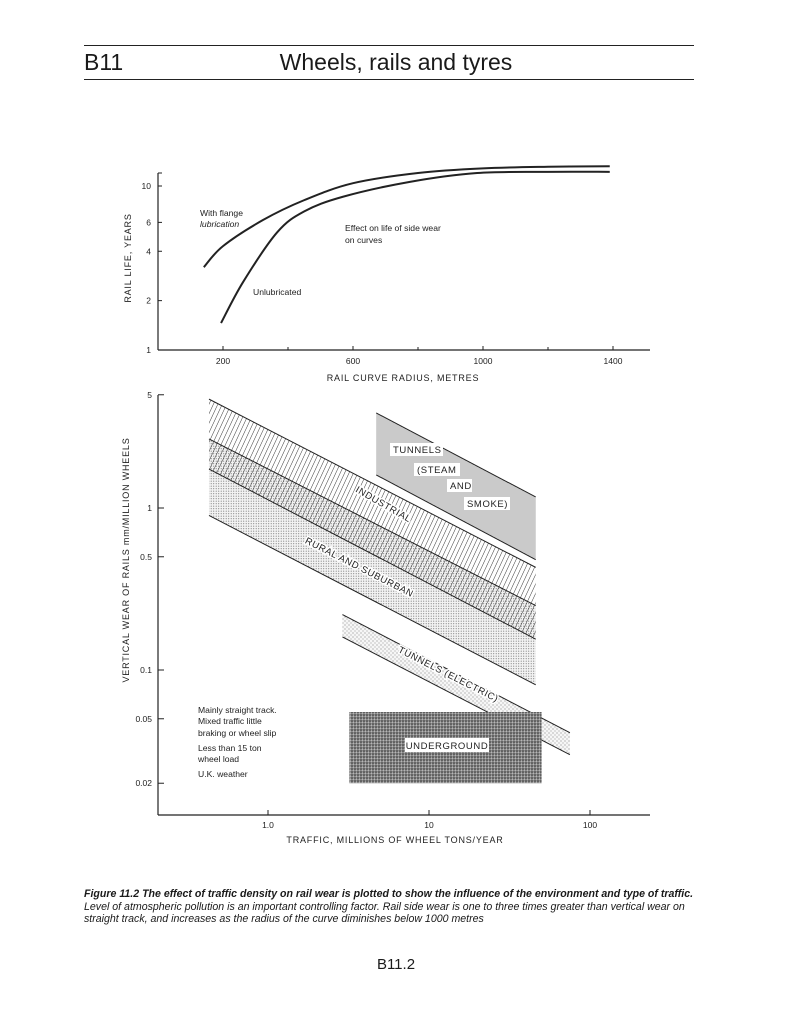 The width and height of the screenshot is (792, 1024). Describe the element at coordinates (372, 483) in the screenshot. I see `band-industrial-upper-edge` at that location.